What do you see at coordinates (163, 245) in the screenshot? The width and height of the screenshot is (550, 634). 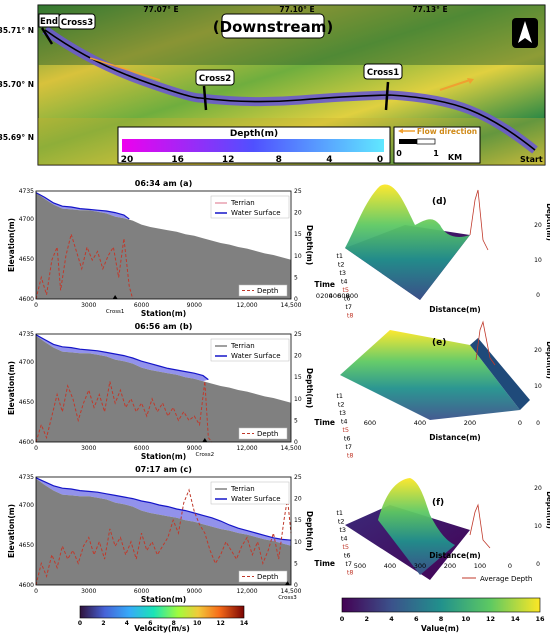 I see `terrain-area-a` at bounding box center [163, 245].